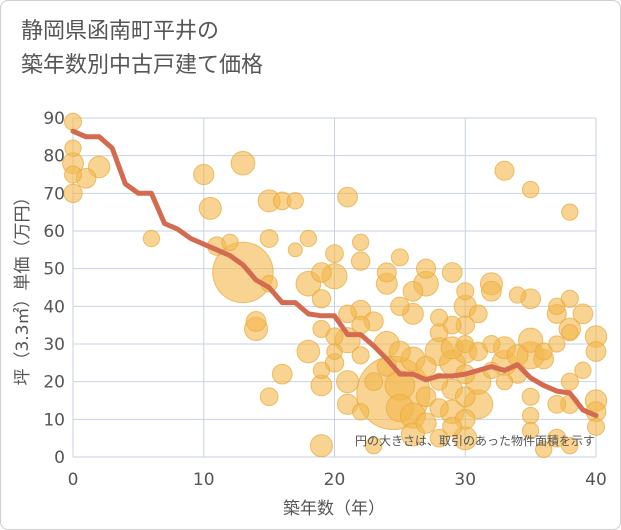  Describe the element at coordinates (596, 480) in the screenshot. I see `x-tick-label: 40` at that location.